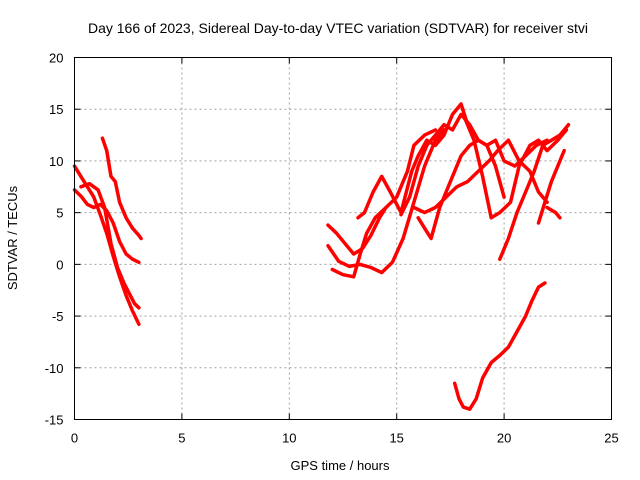  I want to click on x-tick-label: 5, so click(181, 438).